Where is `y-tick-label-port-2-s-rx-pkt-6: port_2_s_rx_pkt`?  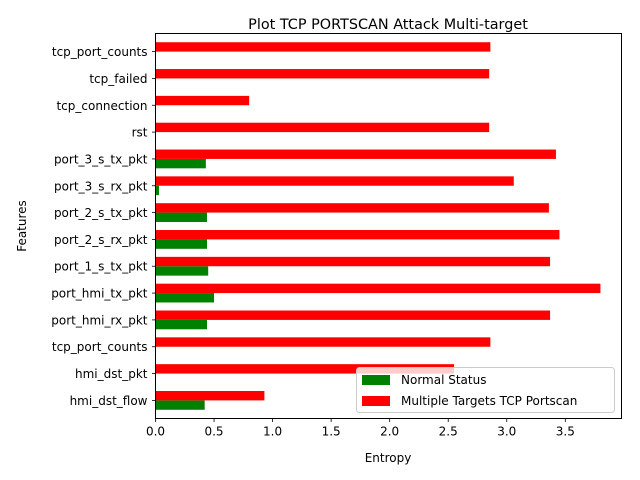 y-tick-label-port-2-s-rx-pkt-6: port_2_s_rx_pkt is located at coordinates (101, 240).